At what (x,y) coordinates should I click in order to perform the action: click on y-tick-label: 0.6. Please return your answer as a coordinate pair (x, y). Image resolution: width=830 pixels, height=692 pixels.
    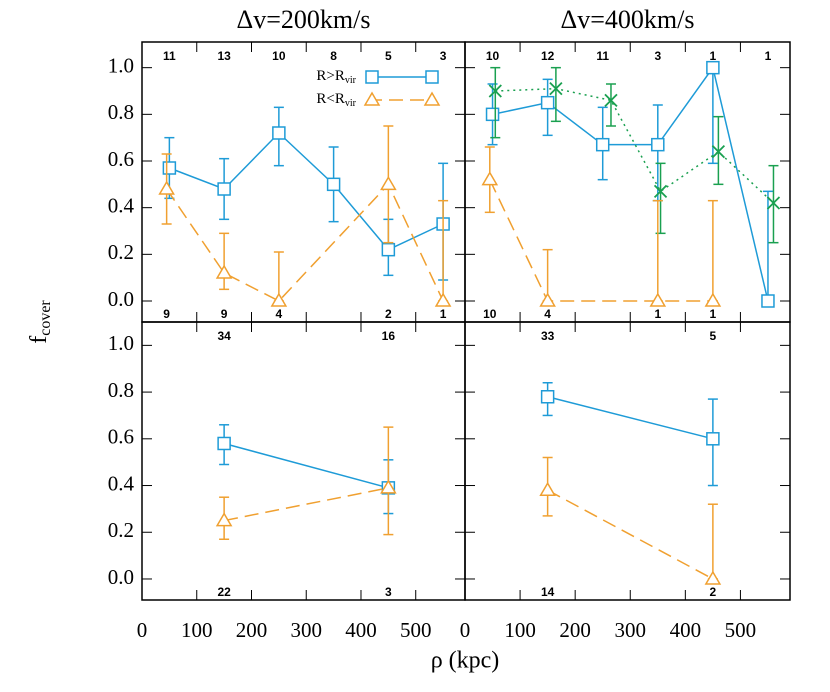
    Looking at the image, I should click on (121, 159).